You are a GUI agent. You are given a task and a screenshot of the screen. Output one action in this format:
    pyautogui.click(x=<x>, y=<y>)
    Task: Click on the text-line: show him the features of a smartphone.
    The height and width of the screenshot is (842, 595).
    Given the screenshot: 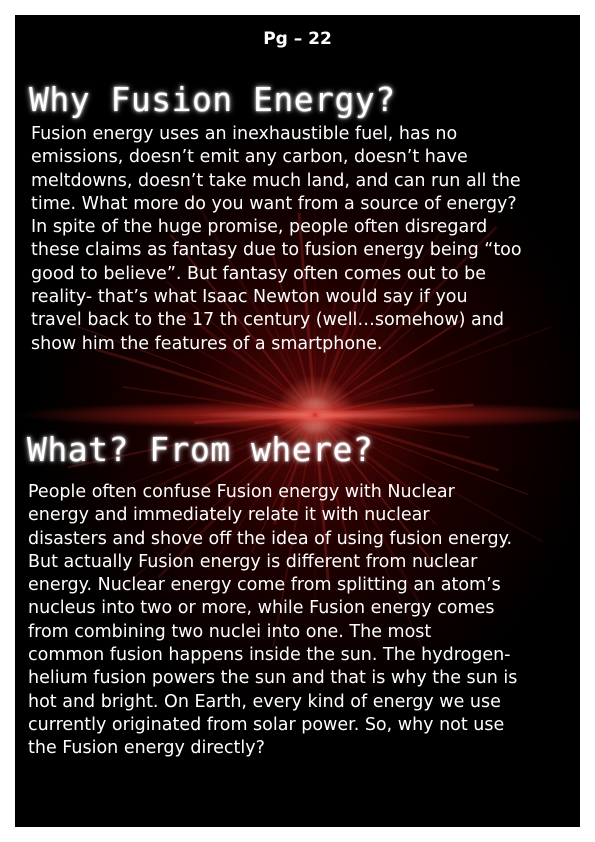 What is the action you would take?
    pyautogui.click(x=207, y=343)
    